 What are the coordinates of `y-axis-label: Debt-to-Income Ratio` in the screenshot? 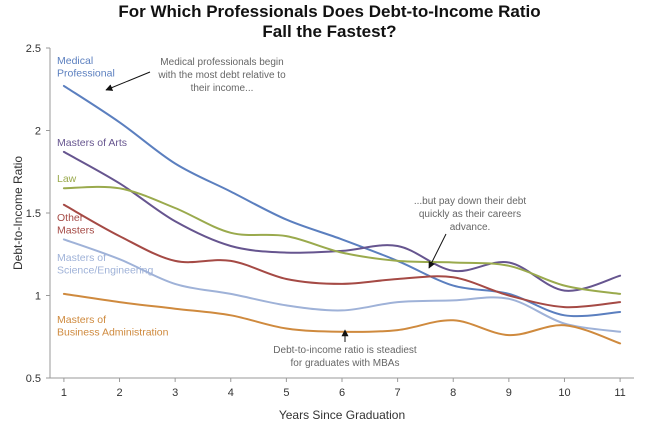 It's located at (18, 213).